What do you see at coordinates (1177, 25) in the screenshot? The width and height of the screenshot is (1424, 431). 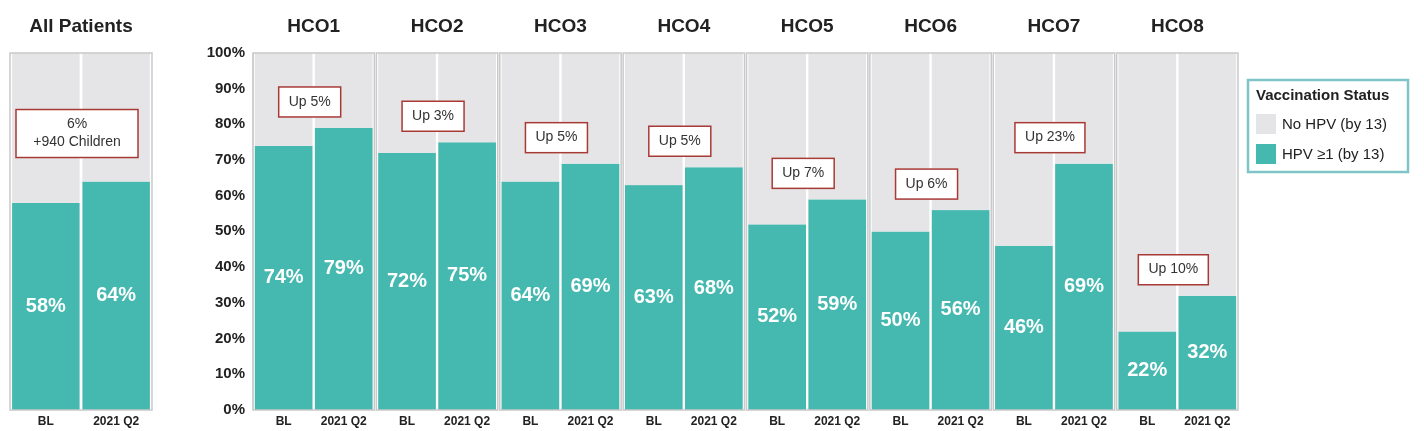 I see `chart-title: HCO8` at bounding box center [1177, 25].